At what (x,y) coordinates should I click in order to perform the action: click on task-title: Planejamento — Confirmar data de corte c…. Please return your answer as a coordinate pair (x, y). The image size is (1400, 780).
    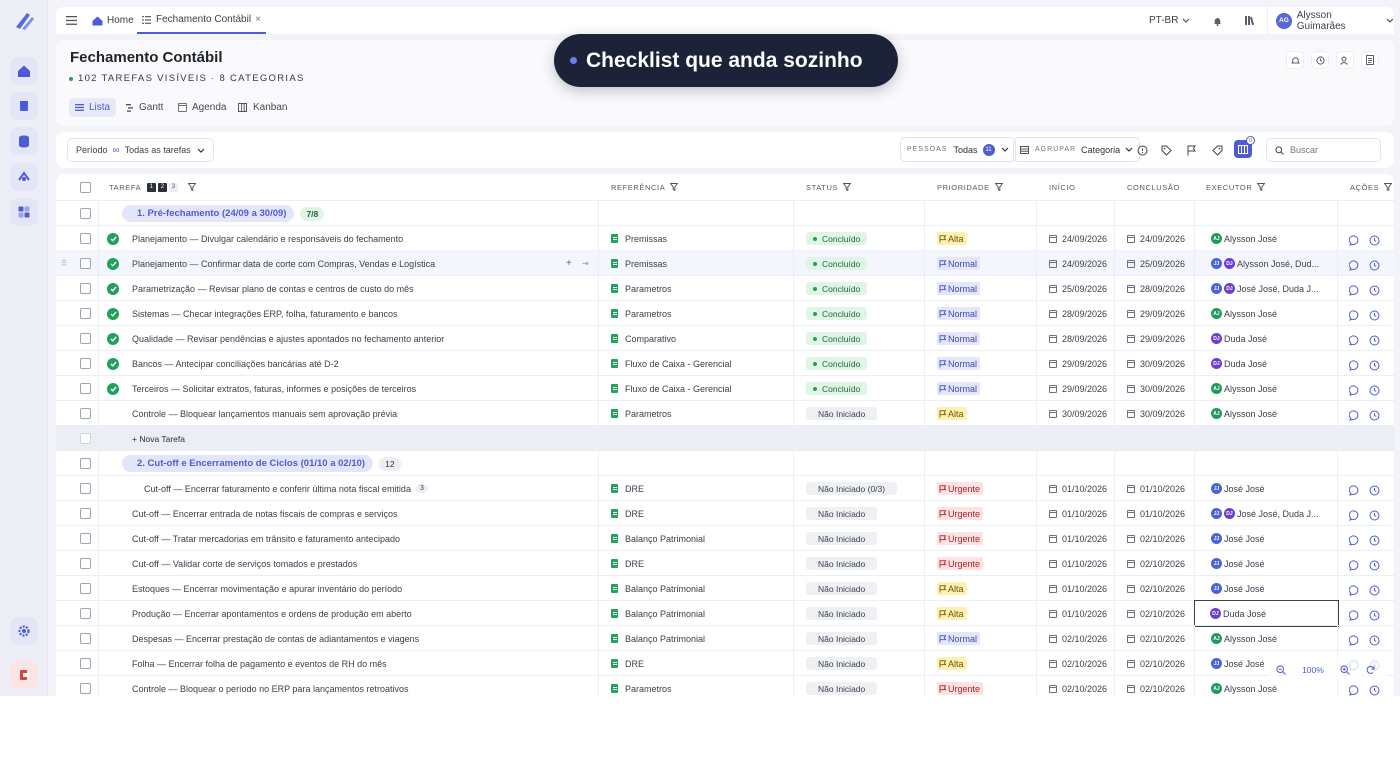
    Looking at the image, I should click on (352, 263).